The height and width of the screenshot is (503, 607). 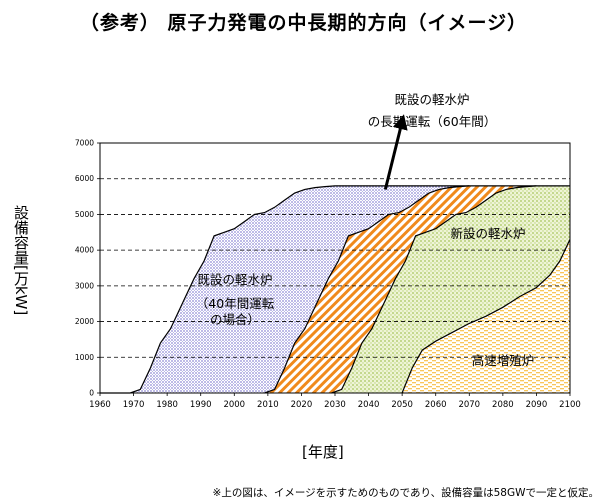 What do you see at coordinates (395, 152) in the screenshot?
I see `extension-arrow` at bounding box center [395, 152].